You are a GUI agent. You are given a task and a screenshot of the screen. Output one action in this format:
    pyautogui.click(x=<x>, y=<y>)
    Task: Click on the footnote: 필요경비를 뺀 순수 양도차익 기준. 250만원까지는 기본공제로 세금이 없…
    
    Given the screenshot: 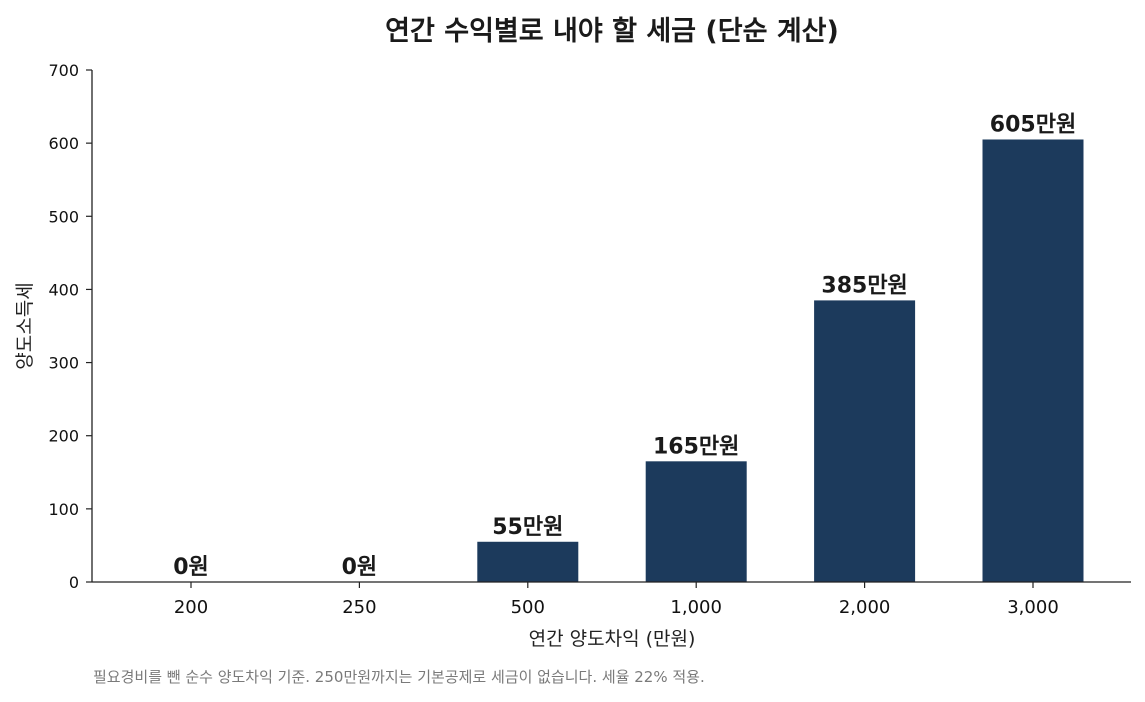 What is the action you would take?
    pyautogui.click(x=399, y=677)
    